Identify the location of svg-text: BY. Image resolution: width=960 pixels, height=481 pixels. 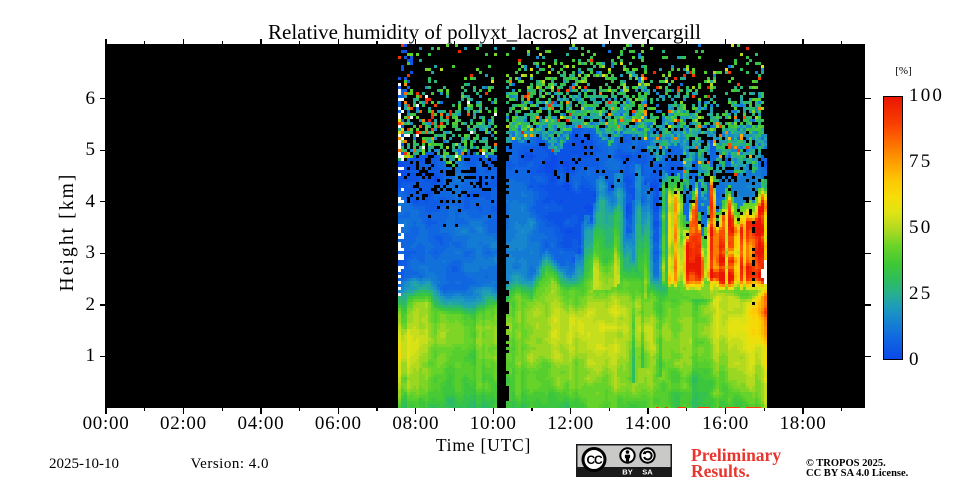
(627, 472).